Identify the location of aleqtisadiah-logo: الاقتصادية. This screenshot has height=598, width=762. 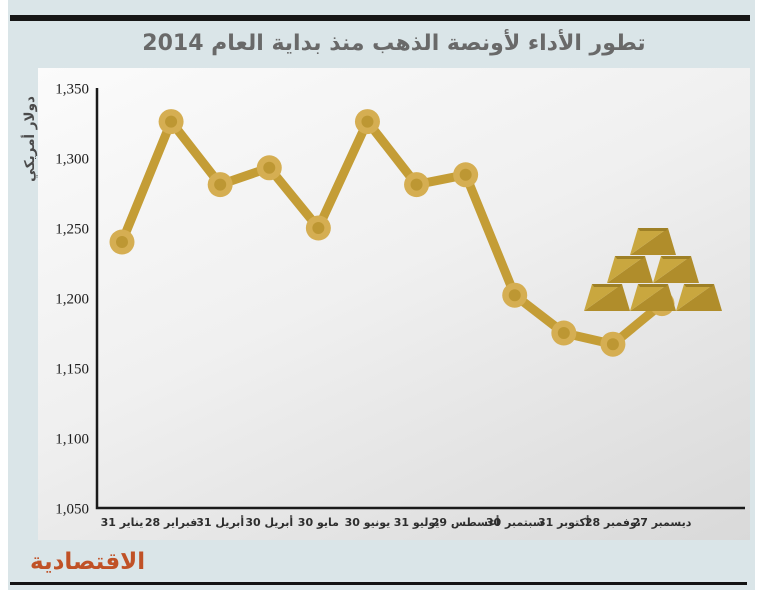
(88, 562).